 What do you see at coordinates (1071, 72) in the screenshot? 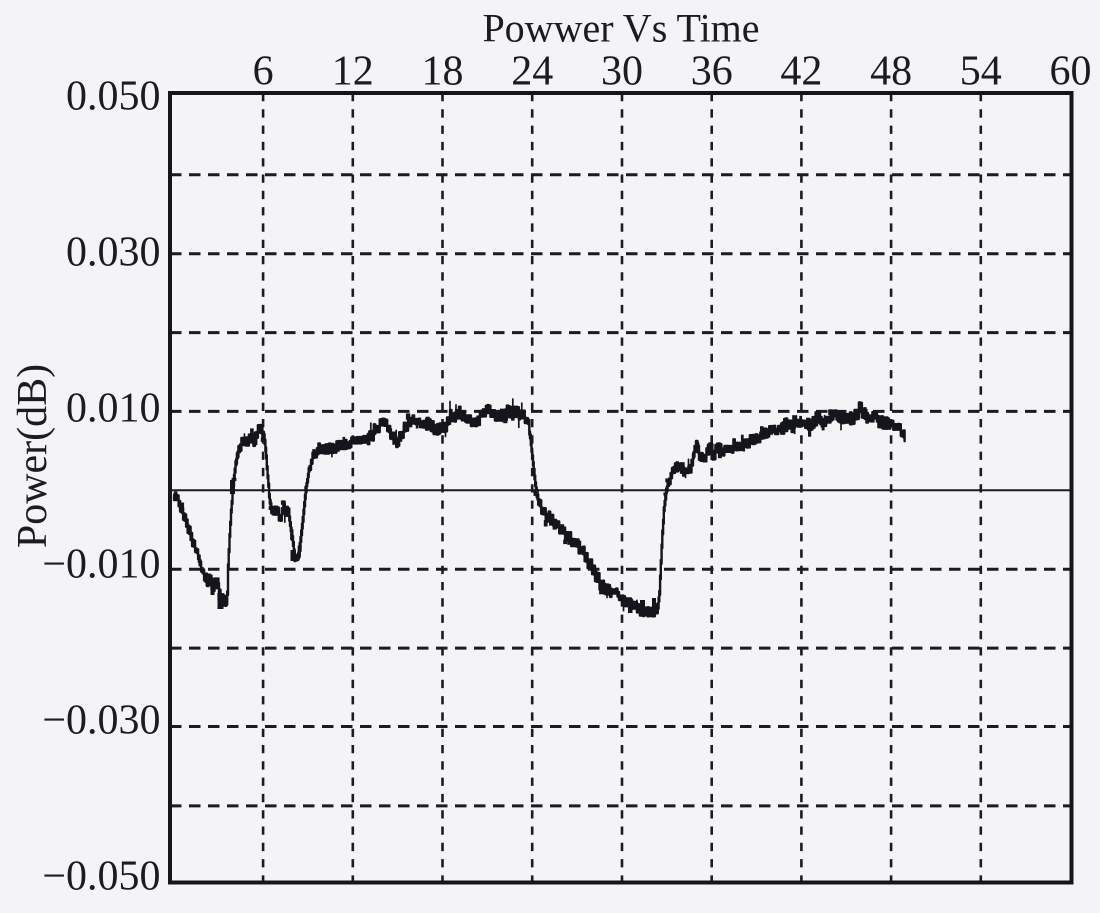
I see `svg-text: 60` at bounding box center [1071, 72].